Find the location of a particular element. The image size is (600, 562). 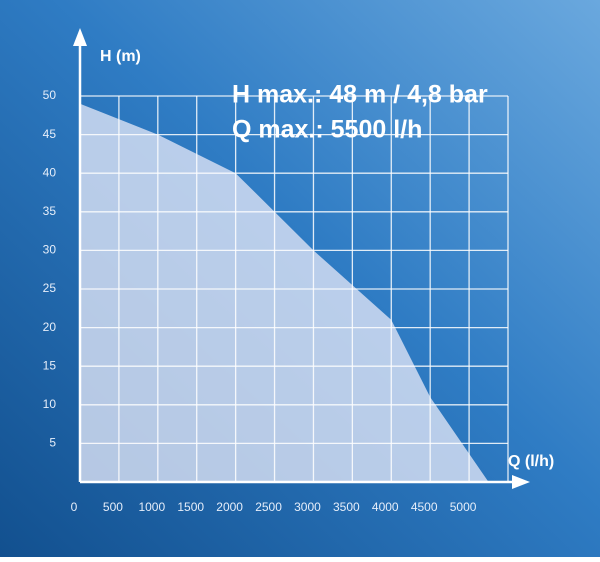

x-tick-label: 5000 is located at coordinates (463, 507).